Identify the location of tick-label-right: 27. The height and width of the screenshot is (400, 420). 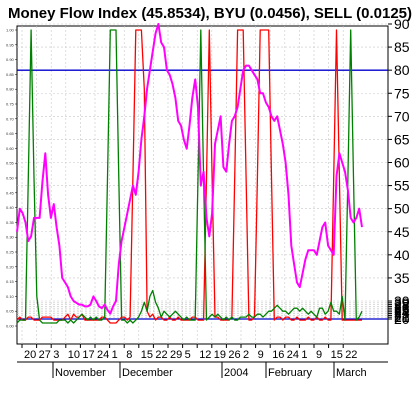
(402, 306).